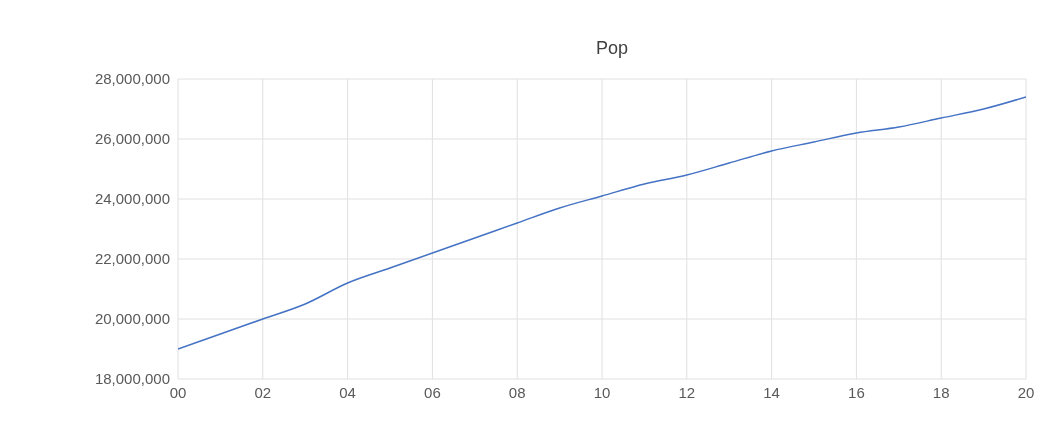  What do you see at coordinates (132, 199) in the screenshot?
I see `y-tick-label: 24,000,000` at bounding box center [132, 199].